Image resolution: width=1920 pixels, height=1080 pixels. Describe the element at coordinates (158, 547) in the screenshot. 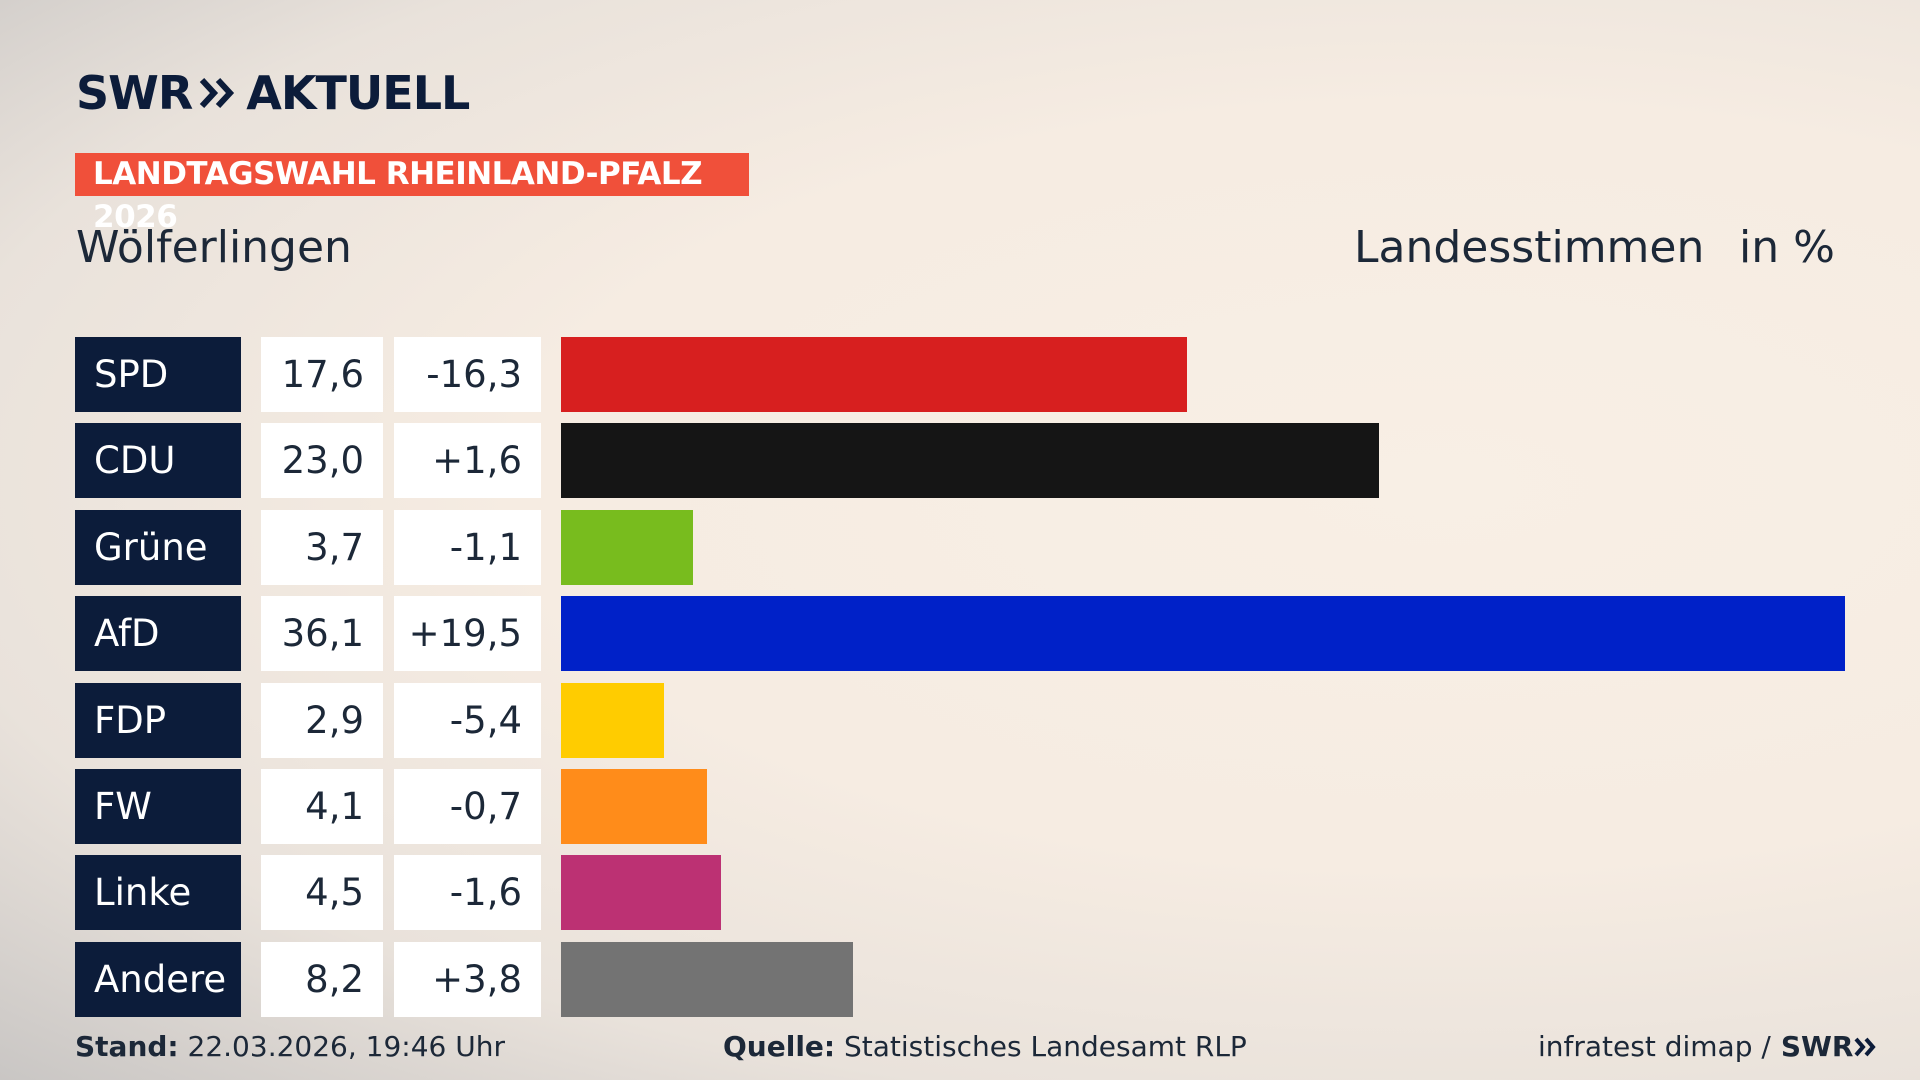

I see `party-label: Grüne` at that location.